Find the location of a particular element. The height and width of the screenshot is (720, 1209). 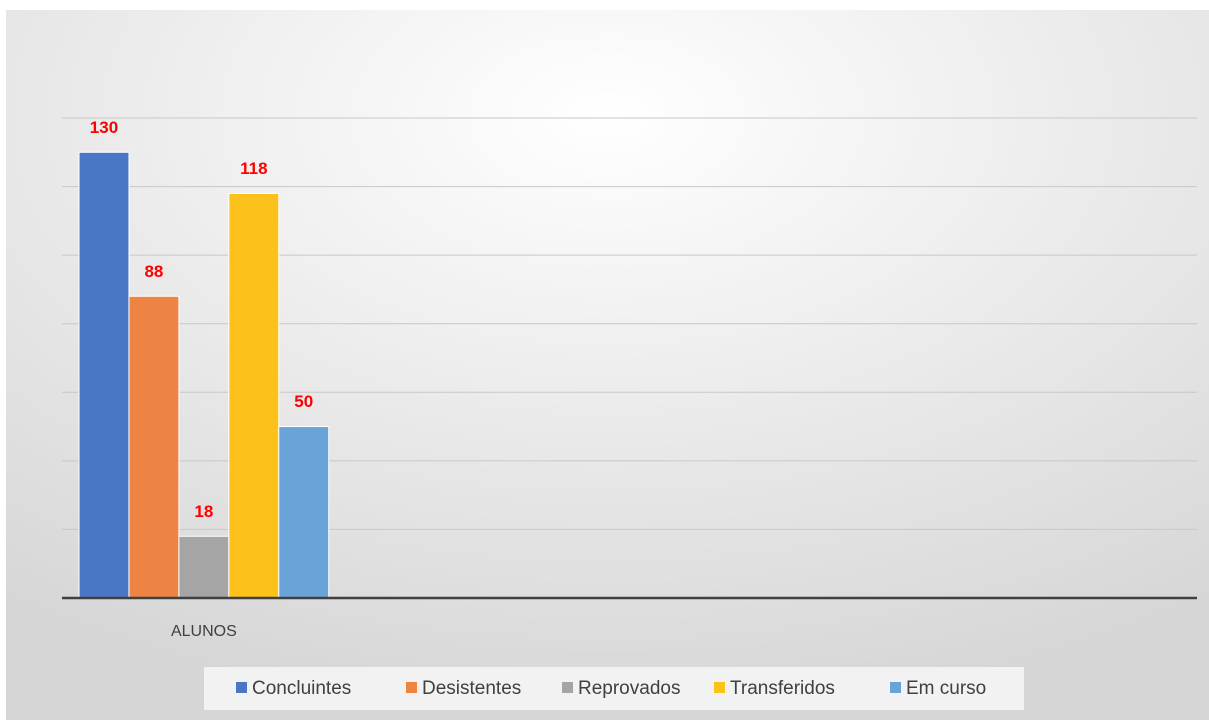

value-label: 50 is located at coordinates (303, 401).